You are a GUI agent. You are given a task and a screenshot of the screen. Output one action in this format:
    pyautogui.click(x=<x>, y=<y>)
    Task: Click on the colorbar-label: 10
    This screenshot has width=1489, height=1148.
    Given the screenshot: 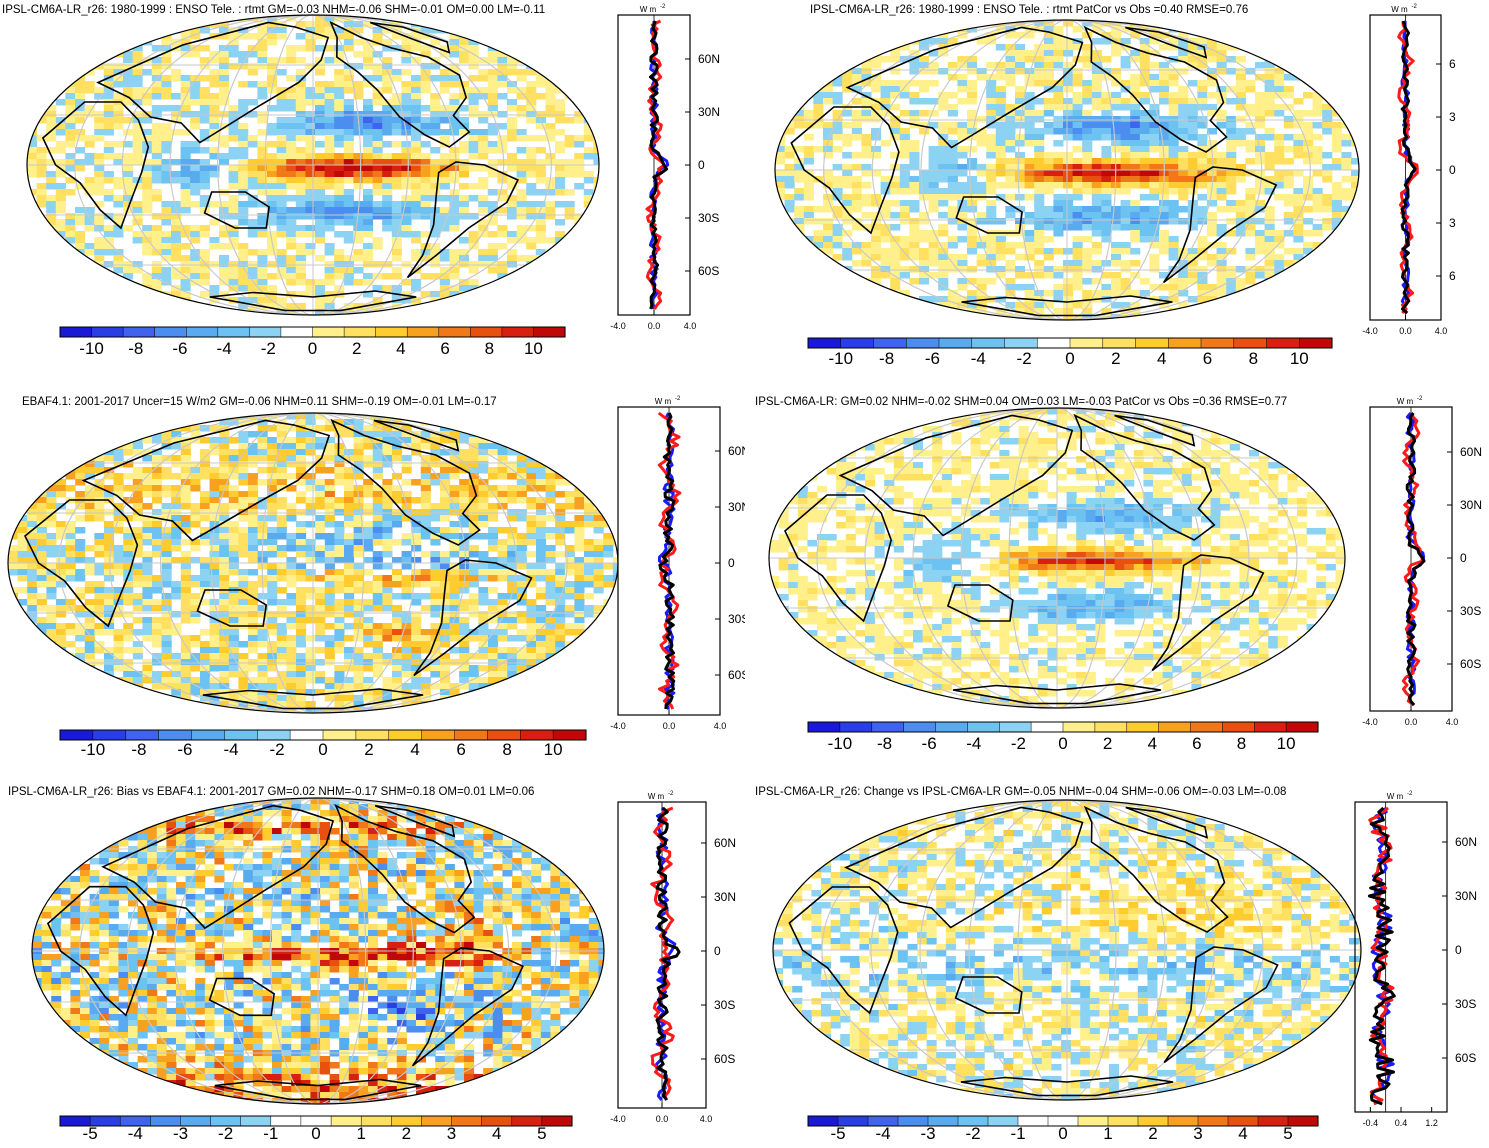 What is the action you would take?
    pyautogui.click(x=553, y=749)
    